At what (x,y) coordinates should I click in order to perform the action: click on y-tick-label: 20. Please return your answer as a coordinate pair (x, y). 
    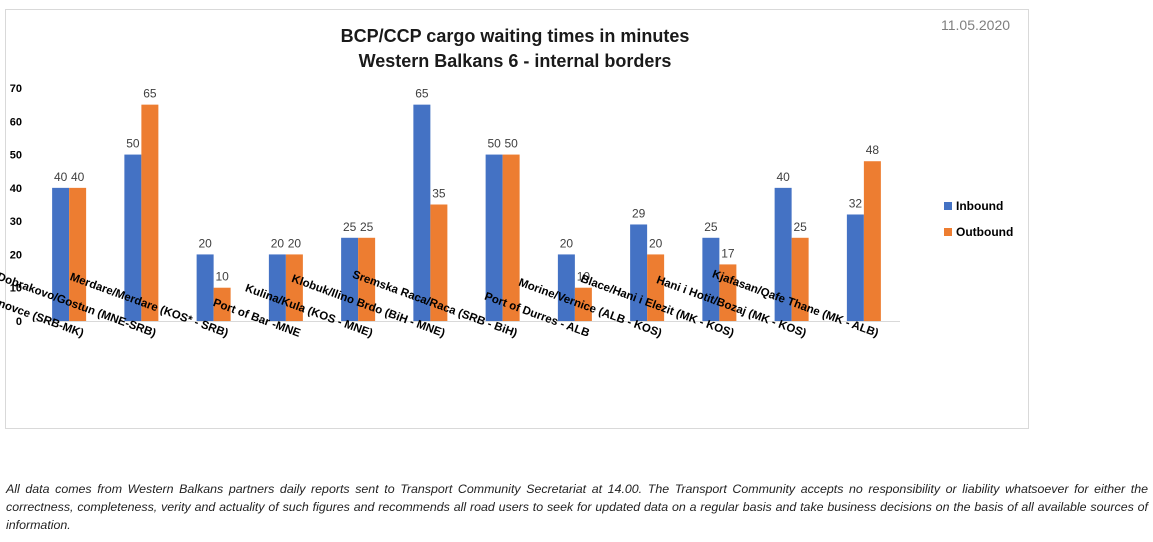
    Looking at the image, I should click on (16, 255).